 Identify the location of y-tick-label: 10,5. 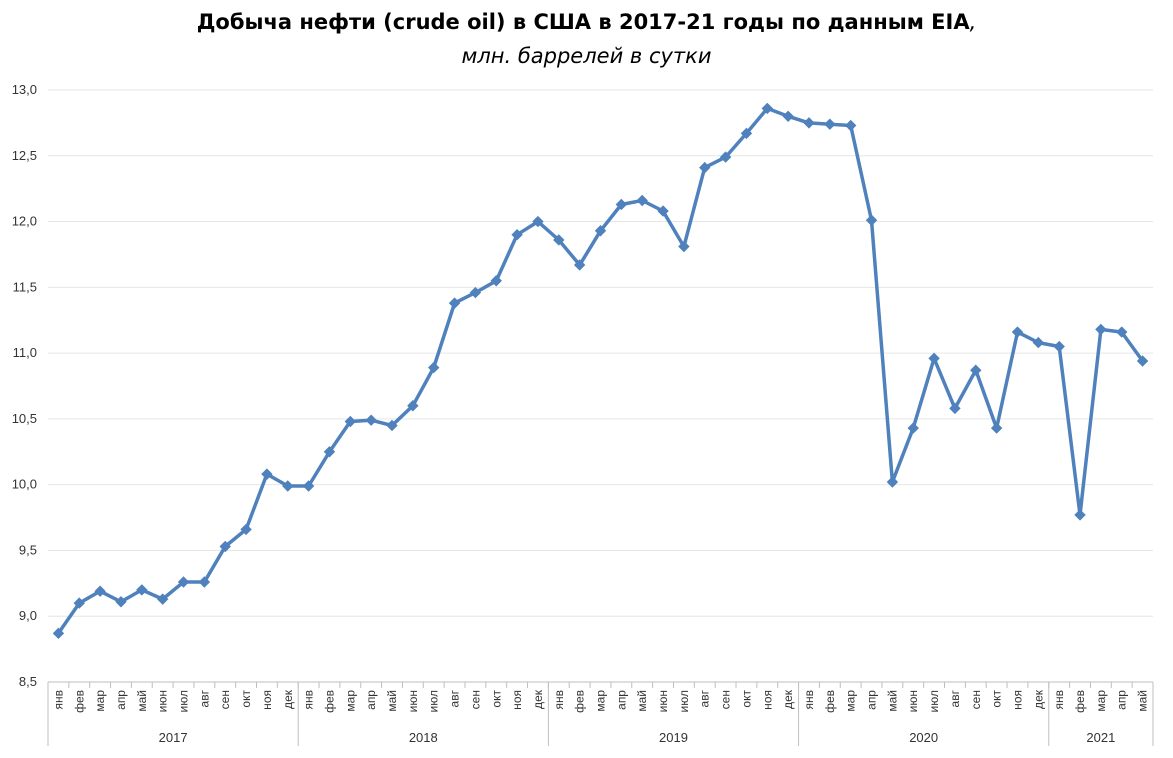
(24, 418).